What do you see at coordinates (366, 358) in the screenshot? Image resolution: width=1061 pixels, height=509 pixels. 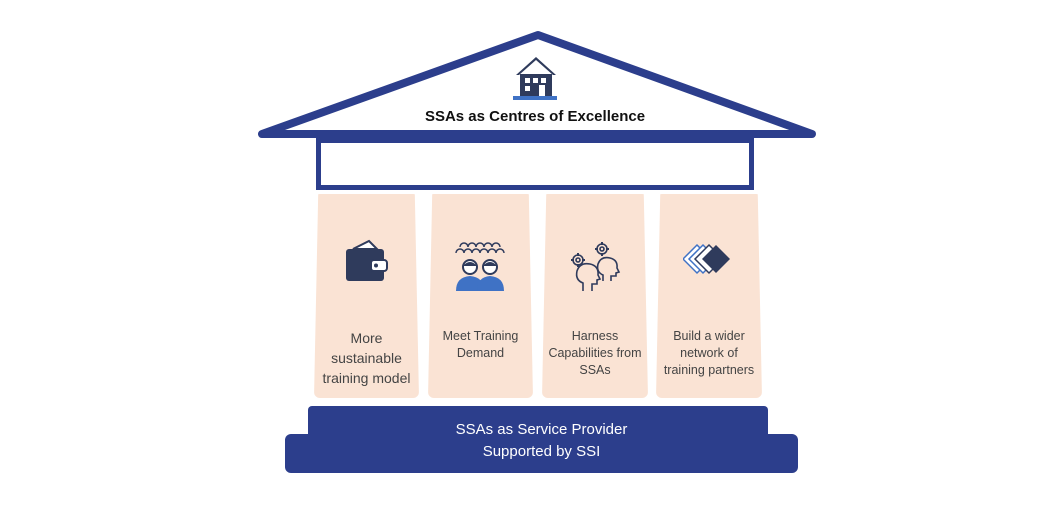 I see `pillar-label: More sustainable training model` at bounding box center [366, 358].